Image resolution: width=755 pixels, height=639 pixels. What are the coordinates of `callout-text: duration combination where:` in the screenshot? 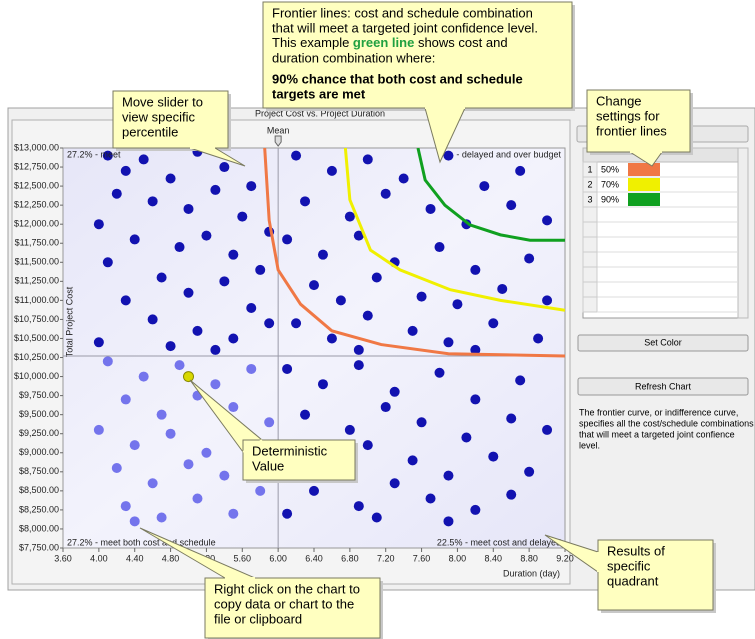 It's located at (353, 57).